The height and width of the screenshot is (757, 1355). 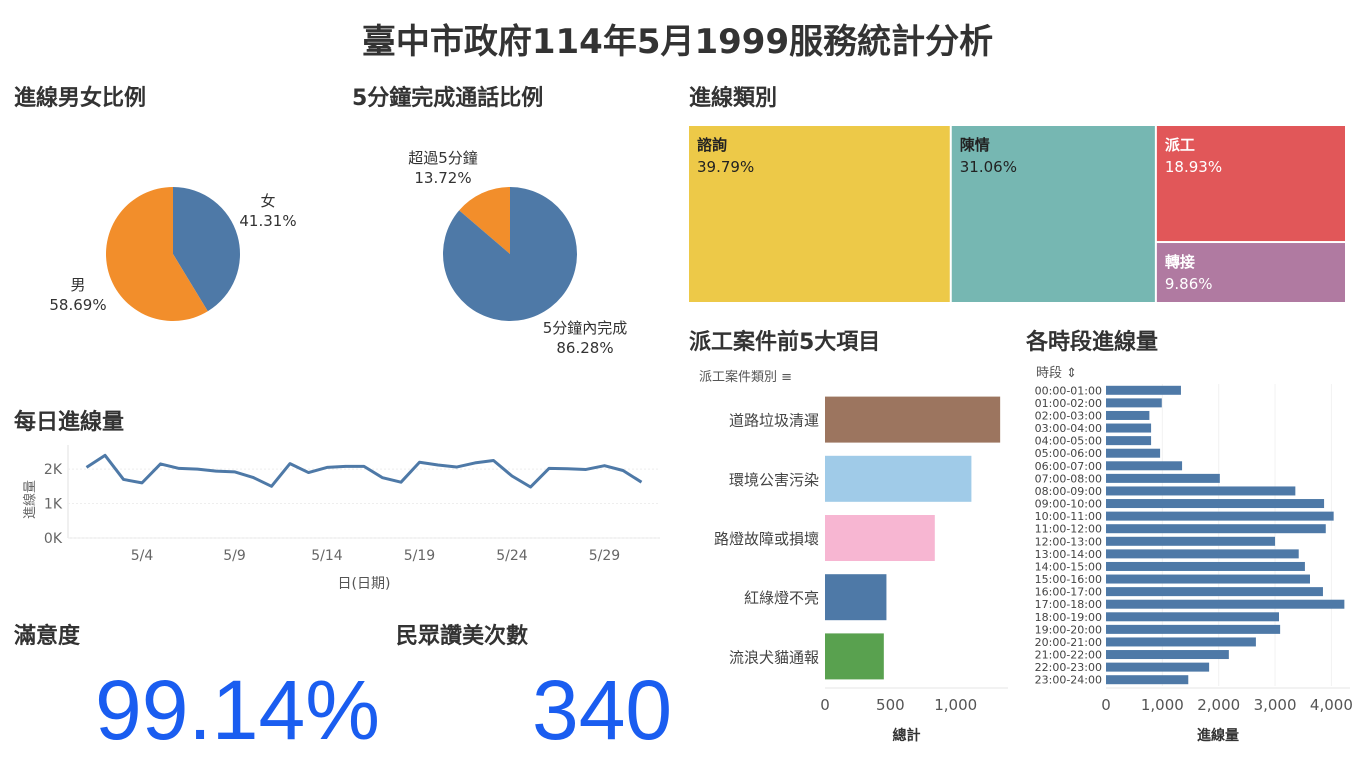 I want to click on hourly-category-label-13: 13:00-14:00, so click(x=1068, y=554).